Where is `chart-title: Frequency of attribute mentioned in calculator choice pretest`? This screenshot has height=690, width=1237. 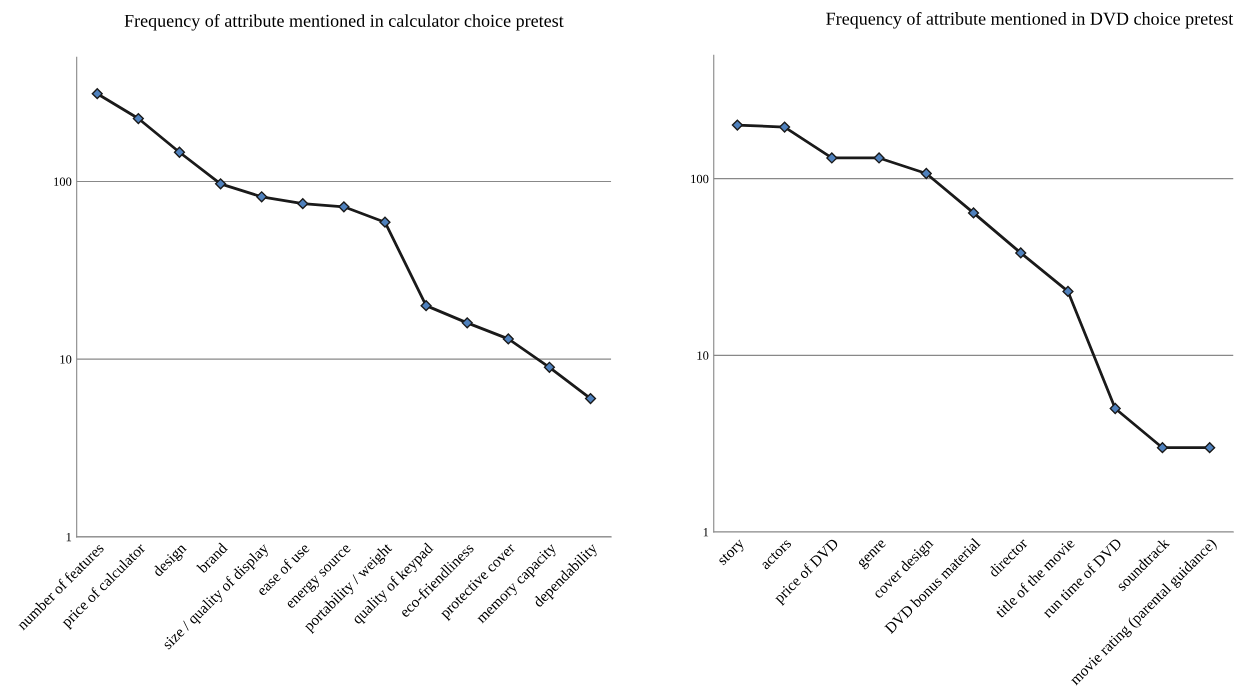
chart-title: Frequency of attribute mentioned in calculator choice pretest is located at coordinates (344, 22).